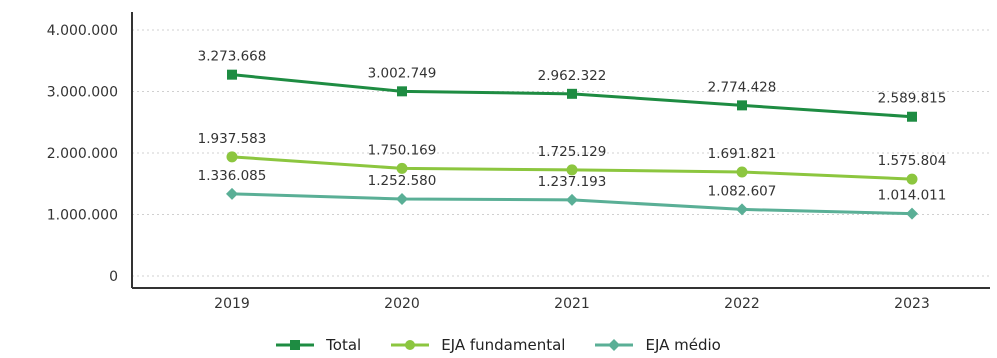  I want to click on point-total-2021, so click(572, 93).